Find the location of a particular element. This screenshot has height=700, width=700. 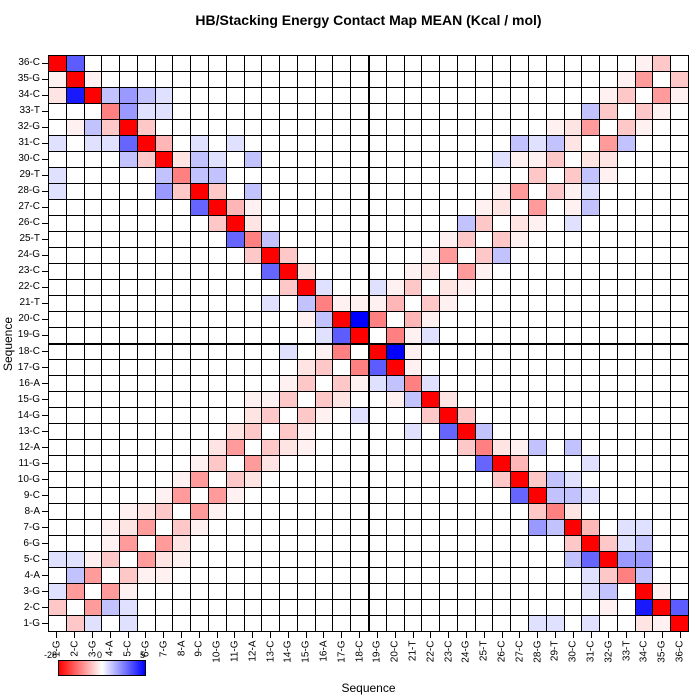

y-tick-mark is located at coordinates (45, 319).